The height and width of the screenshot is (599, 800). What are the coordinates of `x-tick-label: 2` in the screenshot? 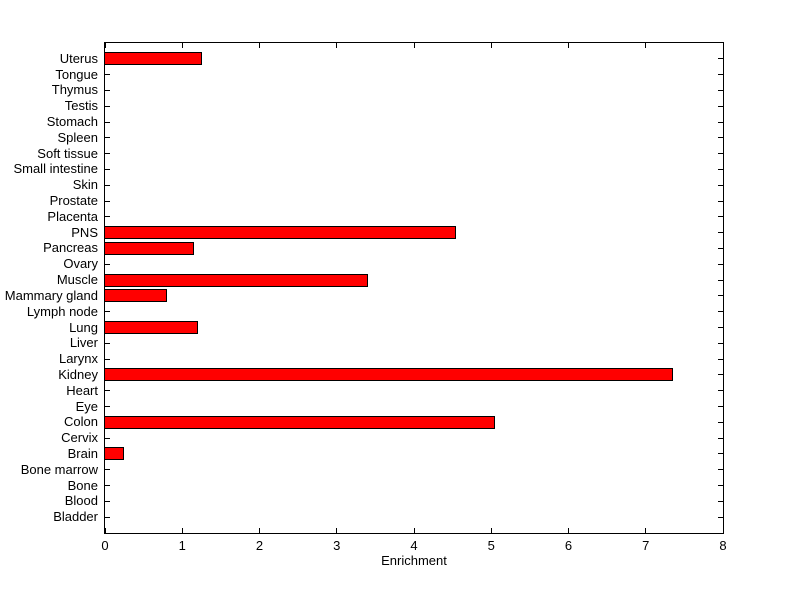 It's located at (259, 545).